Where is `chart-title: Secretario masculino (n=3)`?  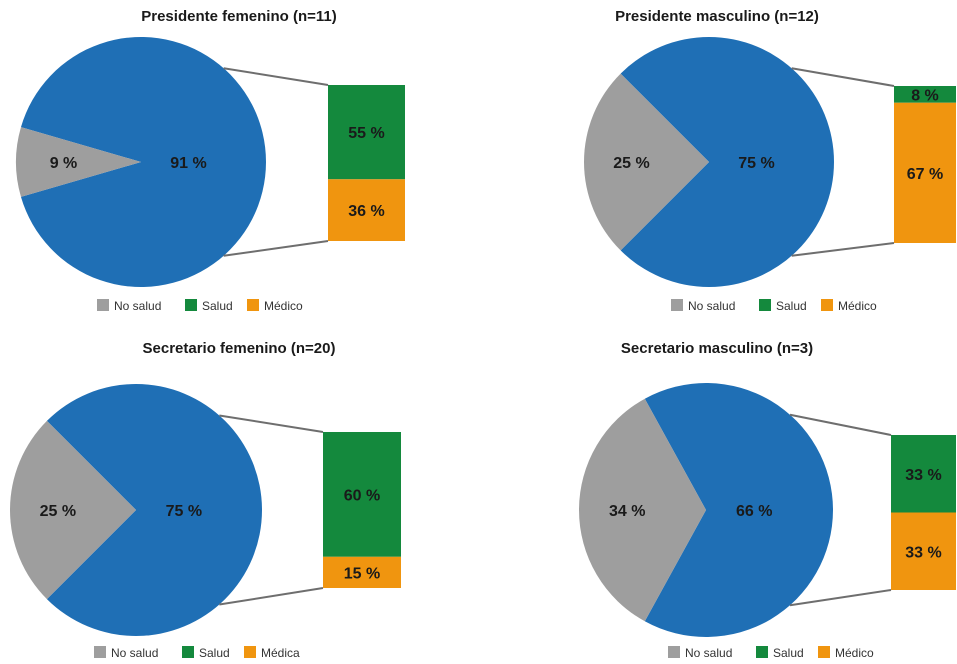
chart-title: Secretario masculino (n=3) is located at coordinates (717, 348).